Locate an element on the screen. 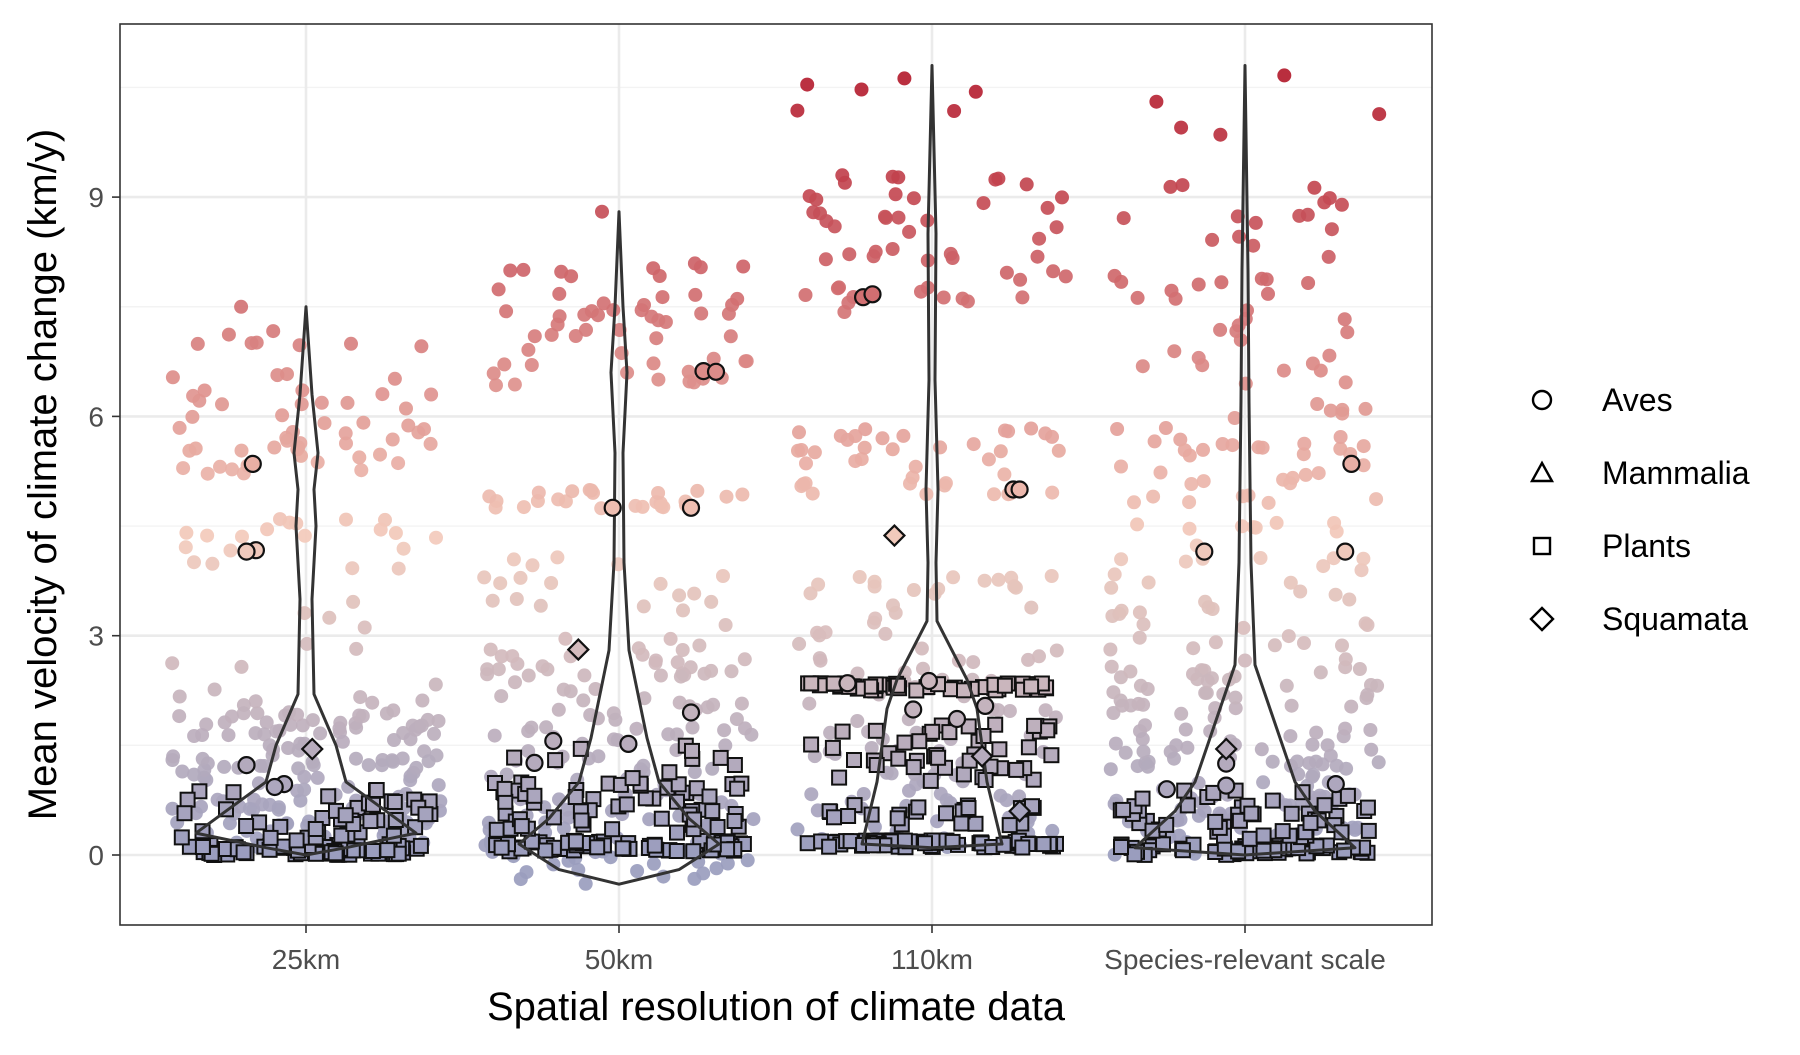 The image size is (1800, 1055). aves-point is located at coordinates (553, 741).